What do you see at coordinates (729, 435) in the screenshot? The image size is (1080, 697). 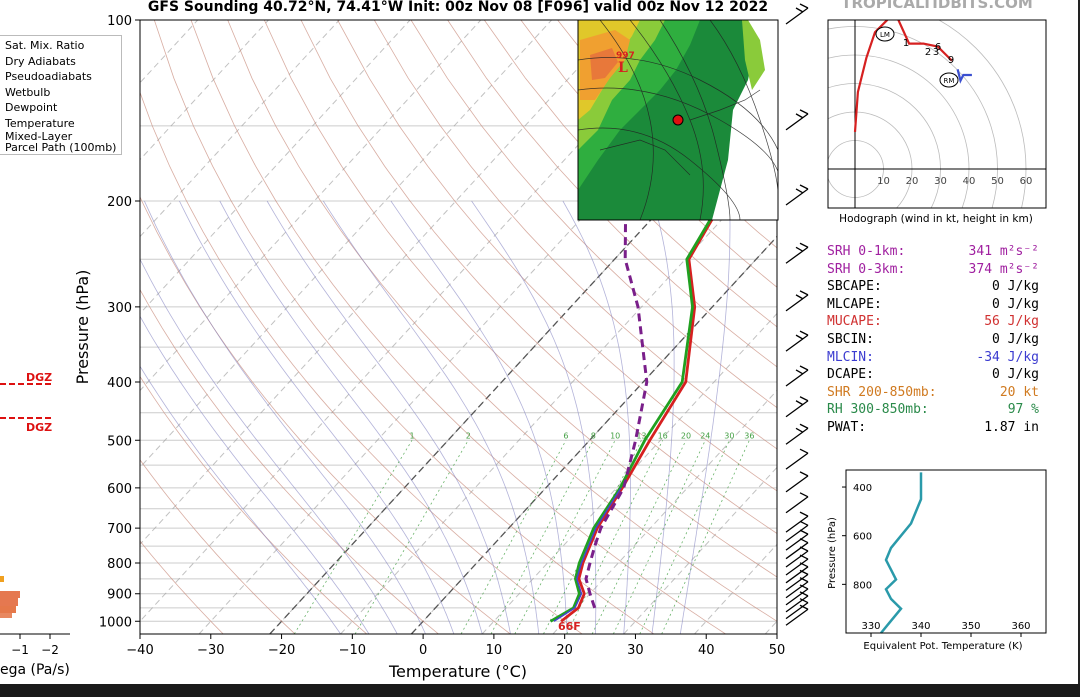 I see `mixing-ratio-label: 30` at bounding box center [729, 435].